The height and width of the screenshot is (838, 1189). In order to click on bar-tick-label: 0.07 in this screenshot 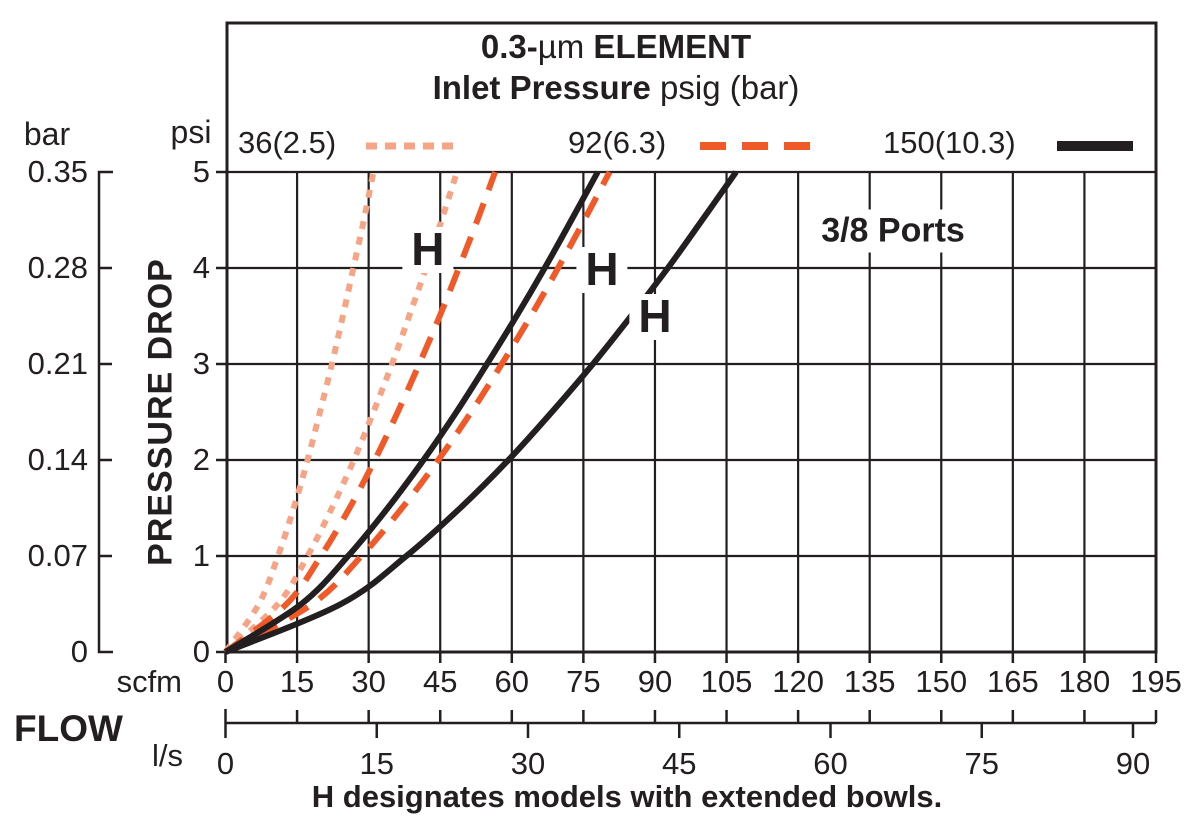, I will do `click(57, 555)`.